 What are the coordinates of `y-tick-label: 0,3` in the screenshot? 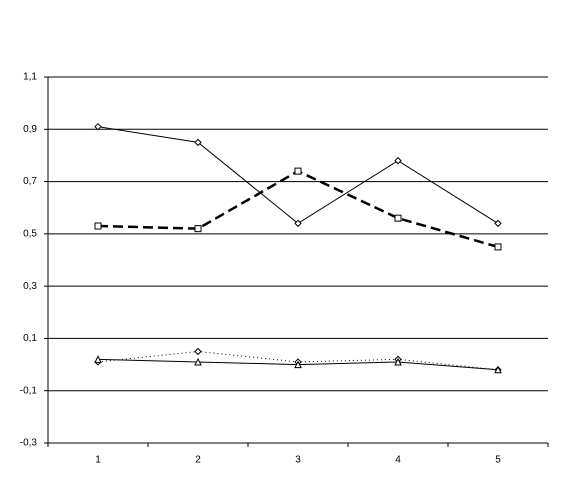 It's located at (30, 286).